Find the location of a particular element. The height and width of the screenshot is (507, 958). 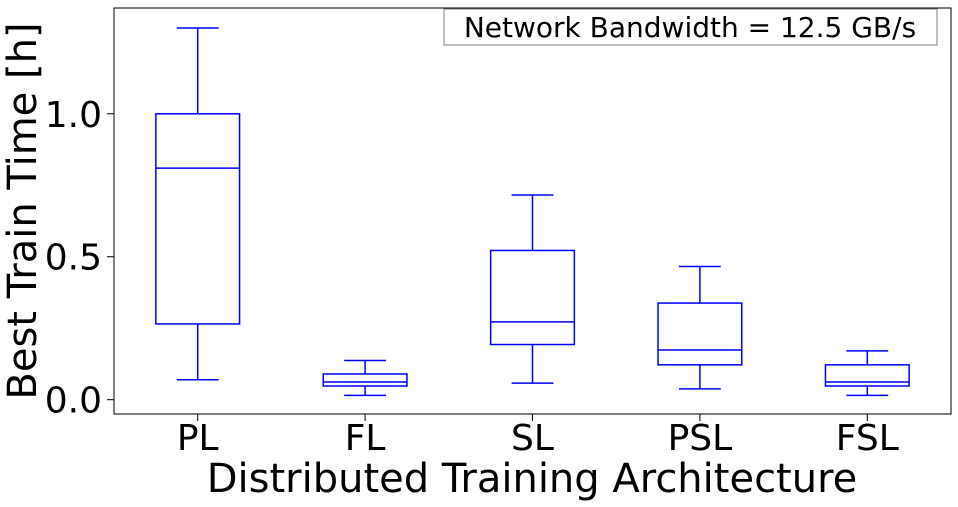

x-tick-label: FL is located at coordinates (365, 438).